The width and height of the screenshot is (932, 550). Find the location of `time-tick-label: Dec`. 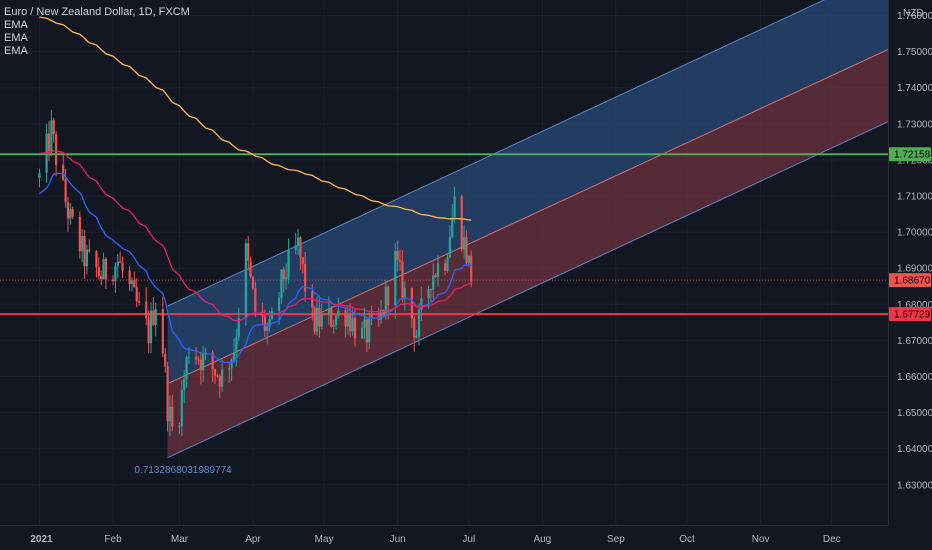

time-tick-label: Dec is located at coordinates (832, 539).